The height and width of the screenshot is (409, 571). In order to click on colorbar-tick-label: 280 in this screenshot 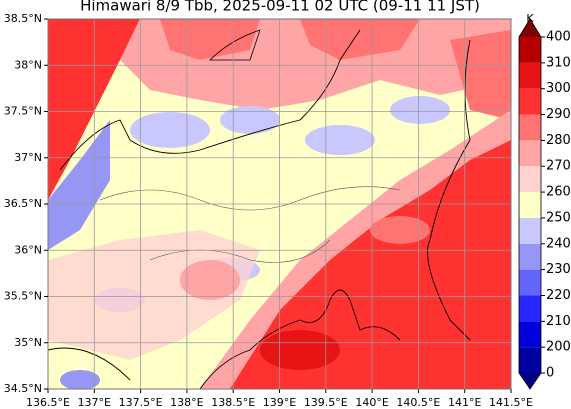, I will do `click(558, 140)`.